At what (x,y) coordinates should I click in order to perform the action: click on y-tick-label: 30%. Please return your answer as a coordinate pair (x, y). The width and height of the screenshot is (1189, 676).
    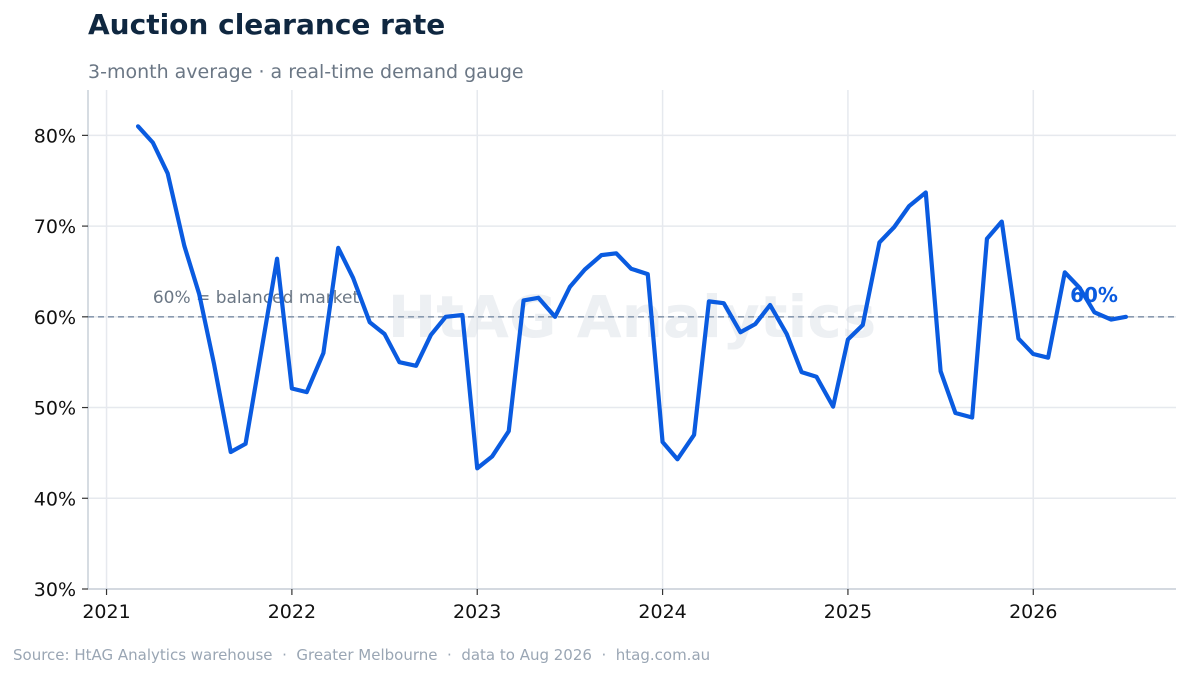
    Looking at the image, I should click on (55, 590).